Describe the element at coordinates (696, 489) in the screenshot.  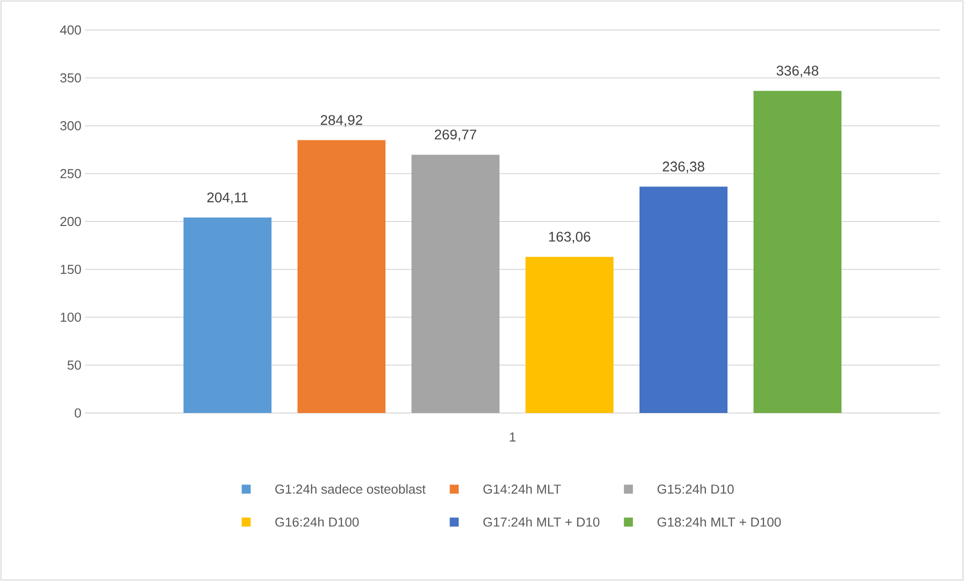
I see `legend-label: G15:24h D10` at that location.